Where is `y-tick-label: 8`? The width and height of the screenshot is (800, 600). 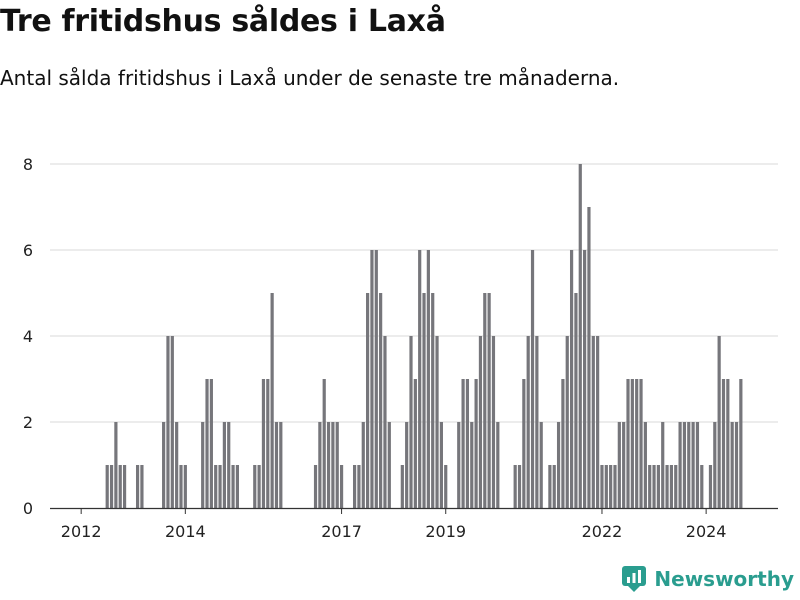
y-tick-label: 8 is located at coordinates (28, 164).